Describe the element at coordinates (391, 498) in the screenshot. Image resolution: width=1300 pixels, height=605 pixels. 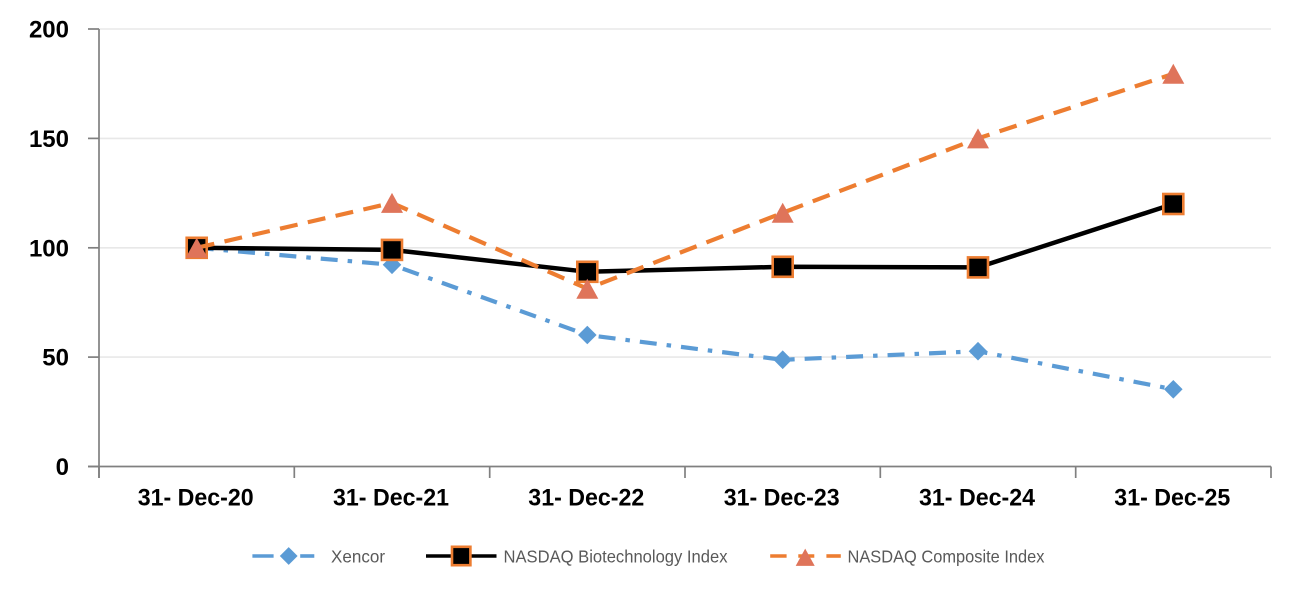
I see `svg-text: 31- Dec-21` at that location.